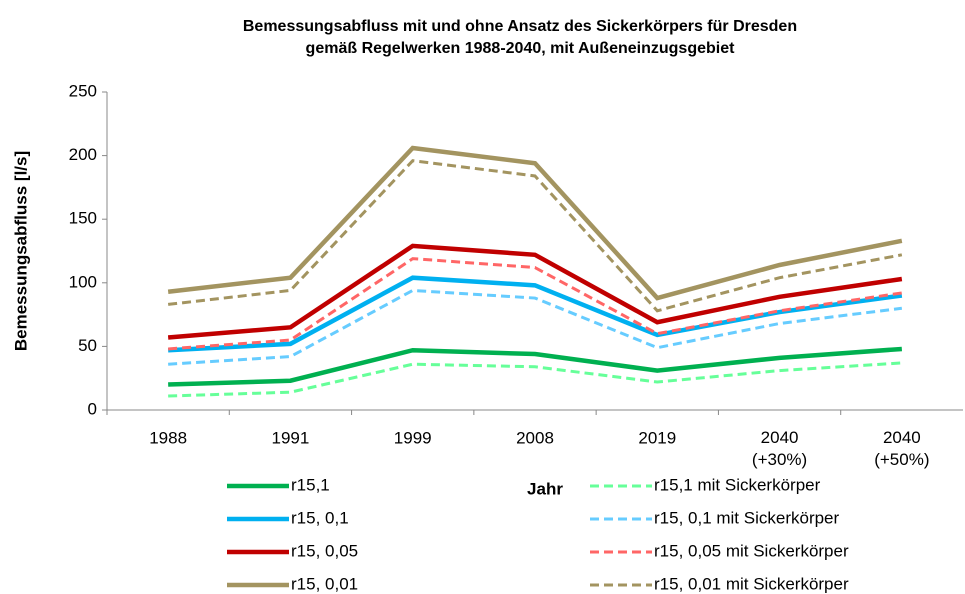  Describe the element at coordinates (83, 218) in the screenshot. I see `y-tick-label: 150` at that location.